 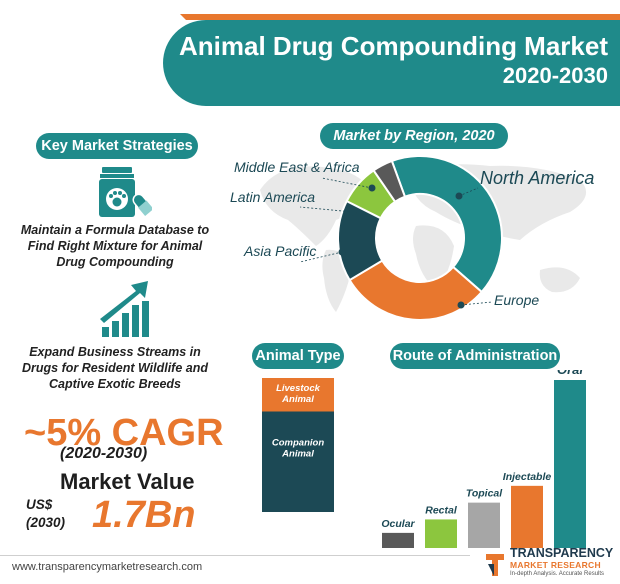 What do you see at coordinates (495, 565) in the screenshot?
I see `tmr-logo-icon` at bounding box center [495, 565].